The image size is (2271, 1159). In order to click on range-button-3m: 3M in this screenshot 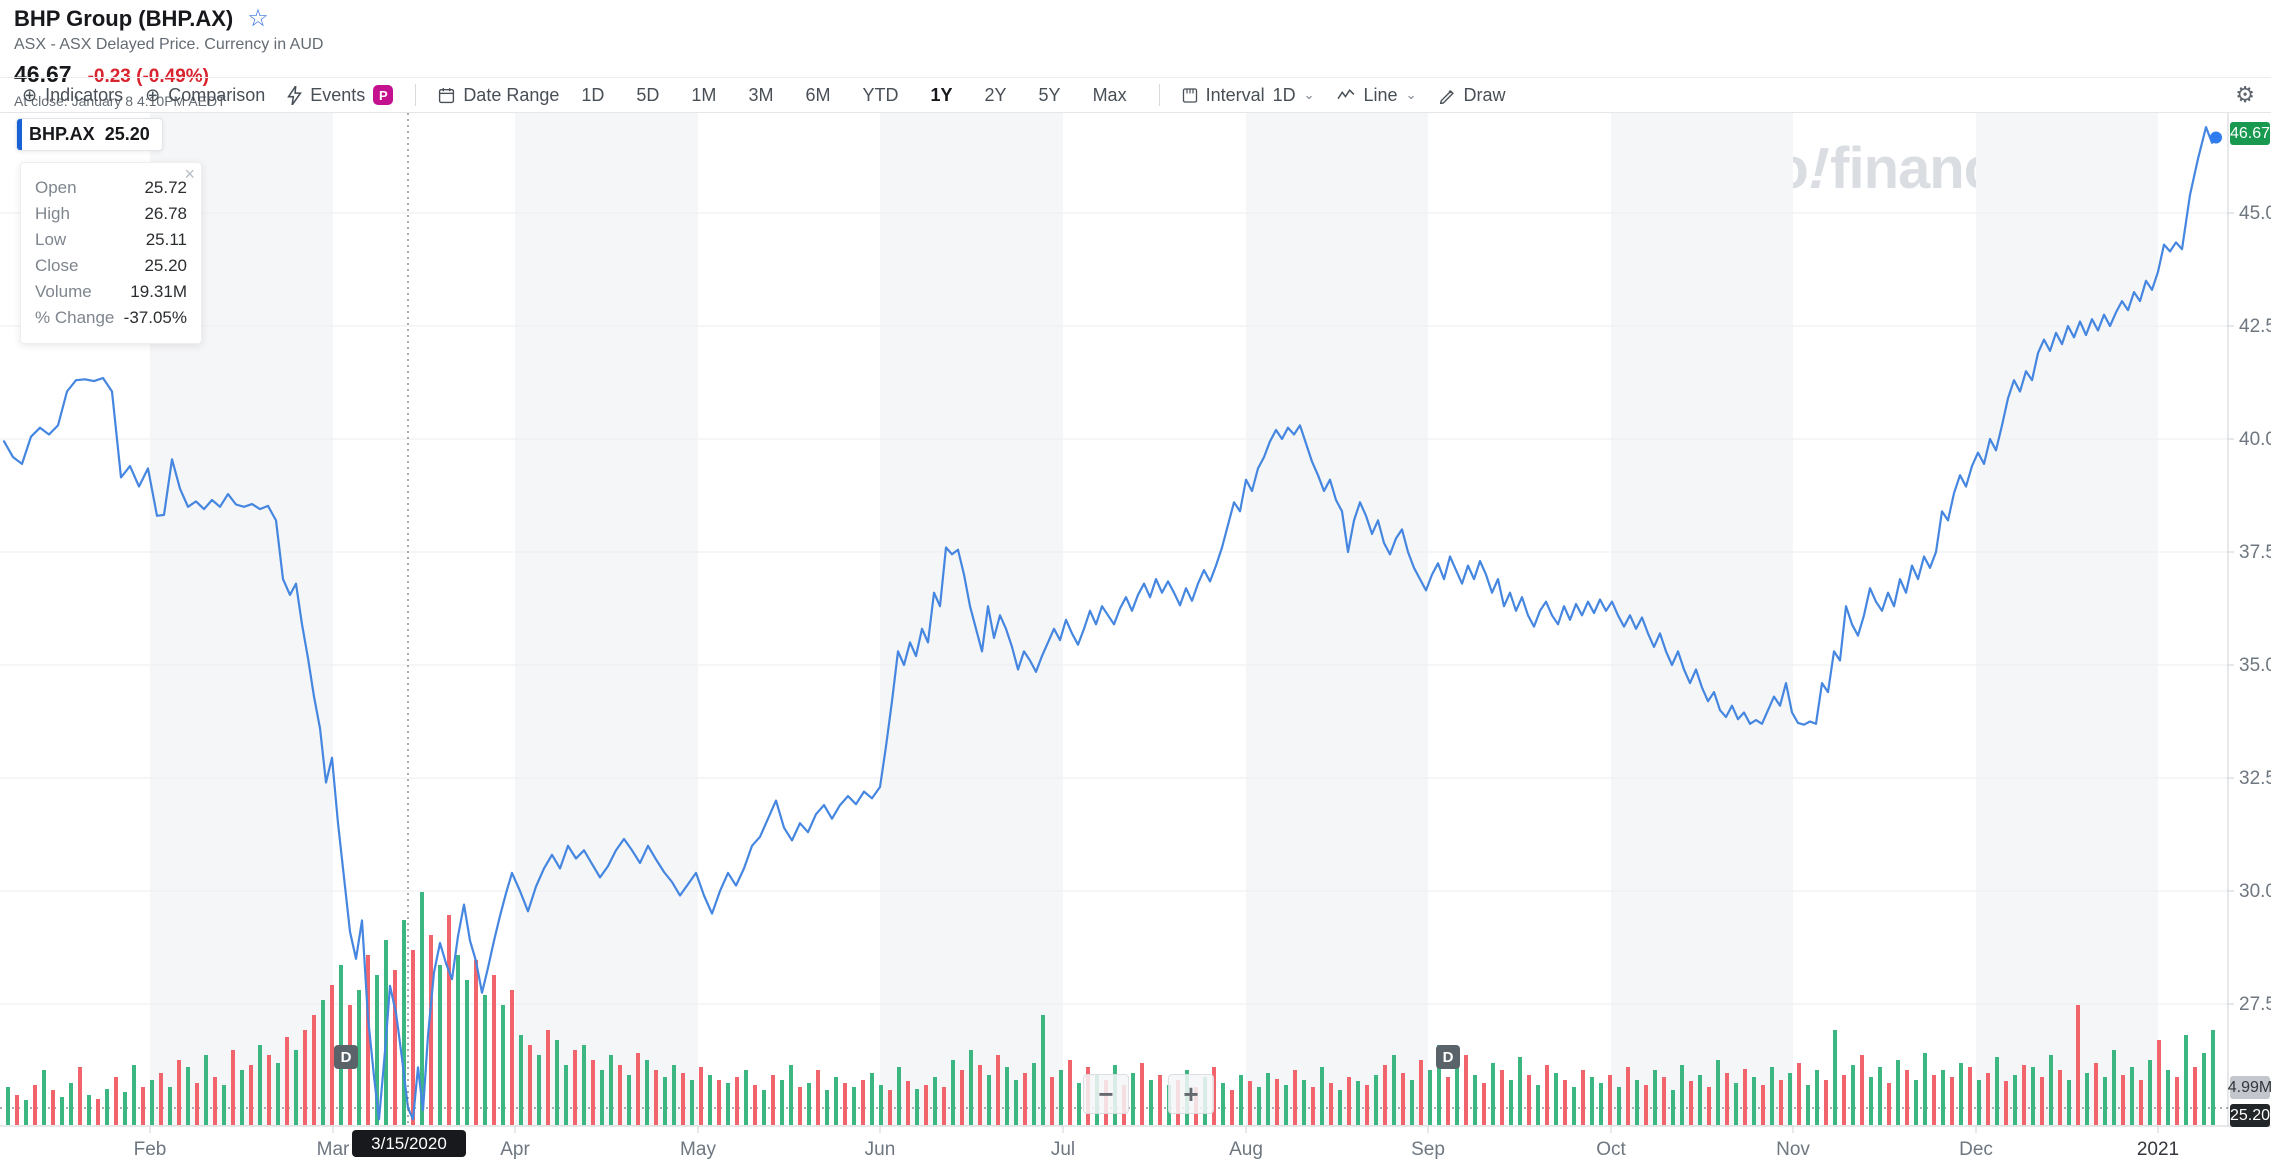, I will do `click(761, 94)`.